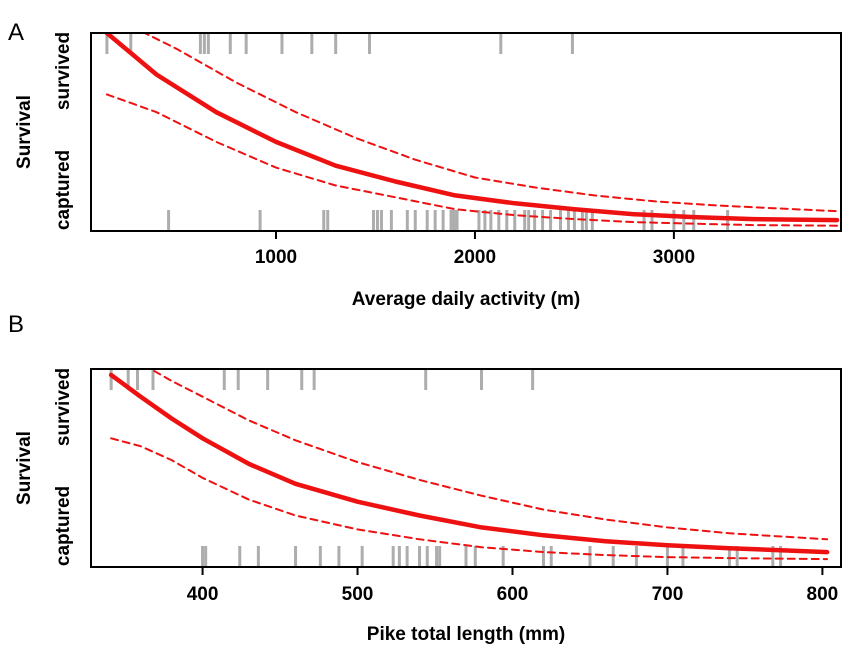 This screenshot has width=853, height=646. What do you see at coordinates (276, 257) in the screenshot?
I see `x-tick-label: 1000` at bounding box center [276, 257].